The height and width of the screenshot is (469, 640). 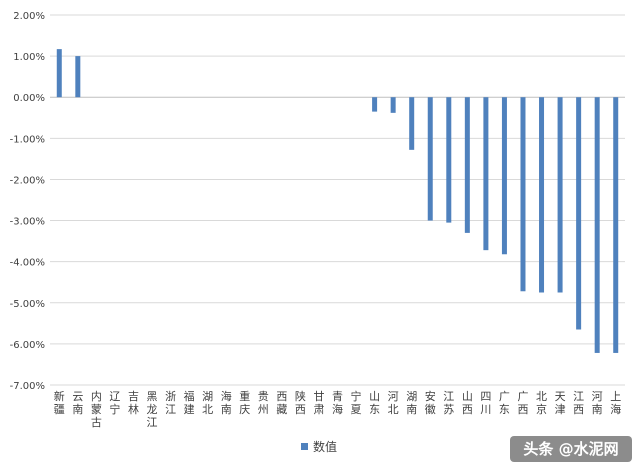 What do you see at coordinates (27, 386) in the screenshot?
I see `y-tick-label: -7.00%` at bounding box center [27, 386].